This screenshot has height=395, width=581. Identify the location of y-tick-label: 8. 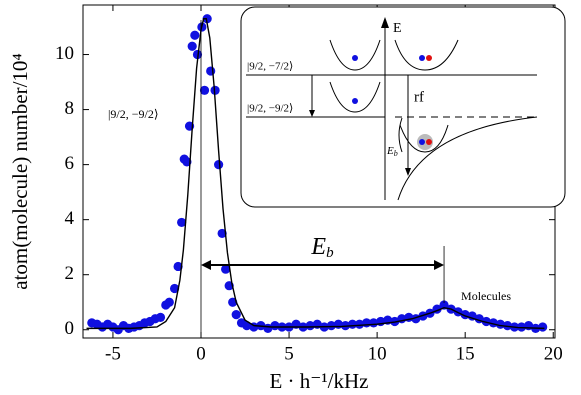
(70, 108).